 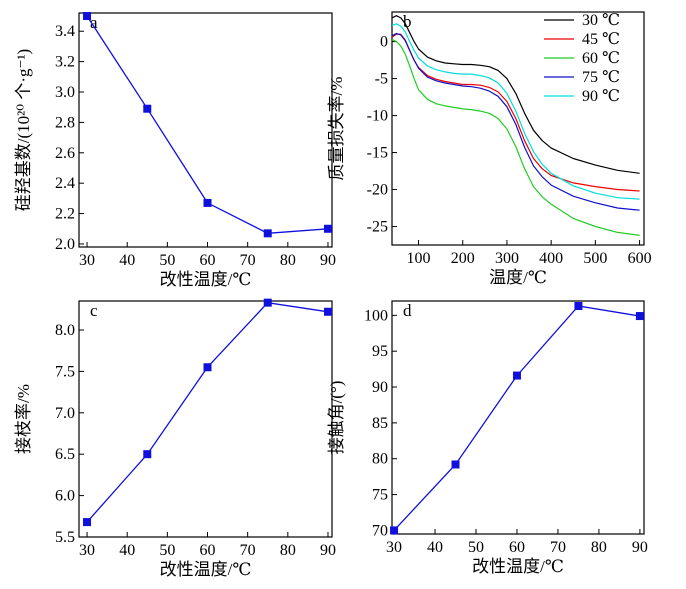 I want to click on y-tick-label: 75, so click(x=380, y=495).